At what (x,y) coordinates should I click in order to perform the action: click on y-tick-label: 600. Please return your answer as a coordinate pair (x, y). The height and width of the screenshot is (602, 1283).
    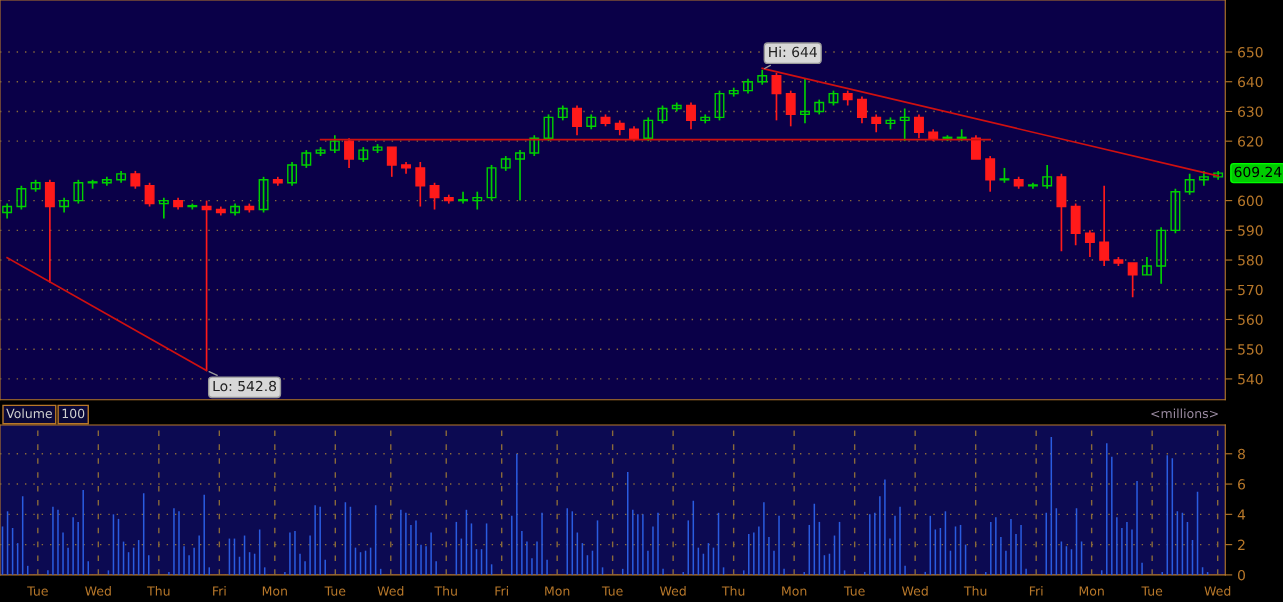
    Looking at the image, I should click on (1250, 201).